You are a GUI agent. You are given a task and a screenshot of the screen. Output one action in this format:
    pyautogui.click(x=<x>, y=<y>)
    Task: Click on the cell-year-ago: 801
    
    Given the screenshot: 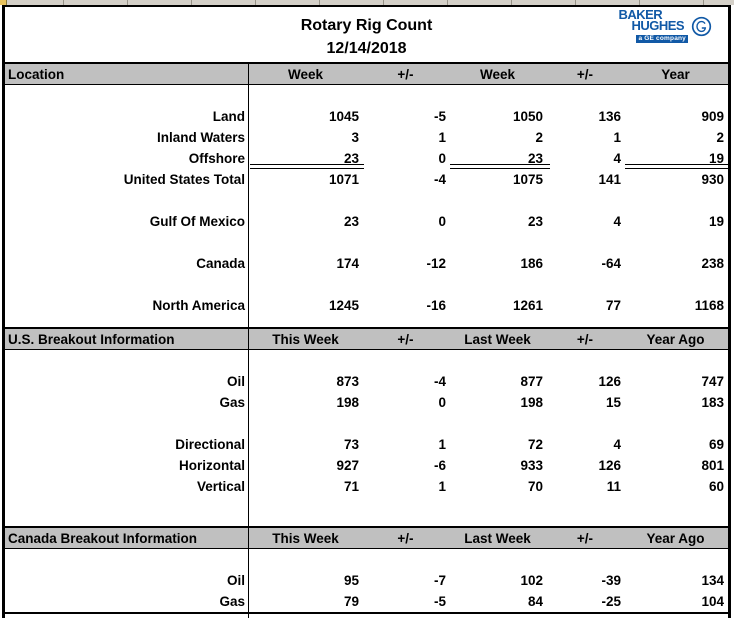 What is the action you would take?
    pyautogui.click(x=712, y=465)
    